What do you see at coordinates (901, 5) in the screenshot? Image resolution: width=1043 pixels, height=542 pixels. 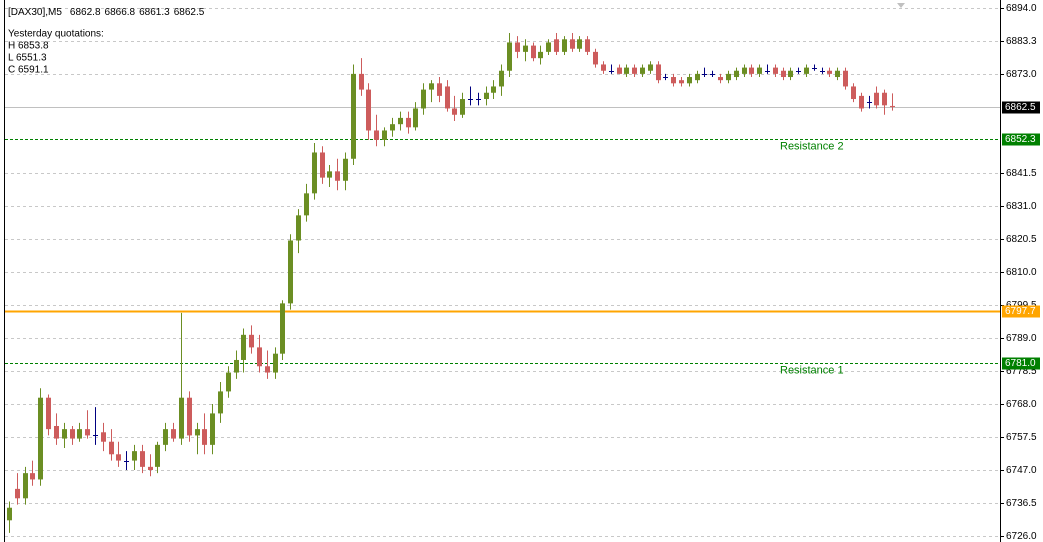 I see `chart-shift-marker` at bounding box center [901, 5].